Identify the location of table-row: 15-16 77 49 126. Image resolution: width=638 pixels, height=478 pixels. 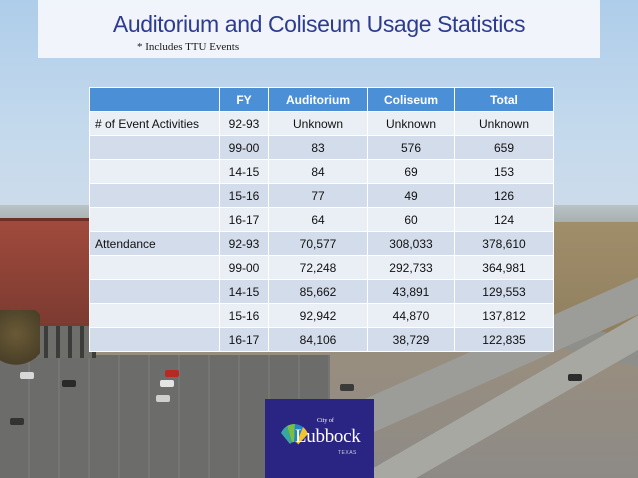
(321, 195).